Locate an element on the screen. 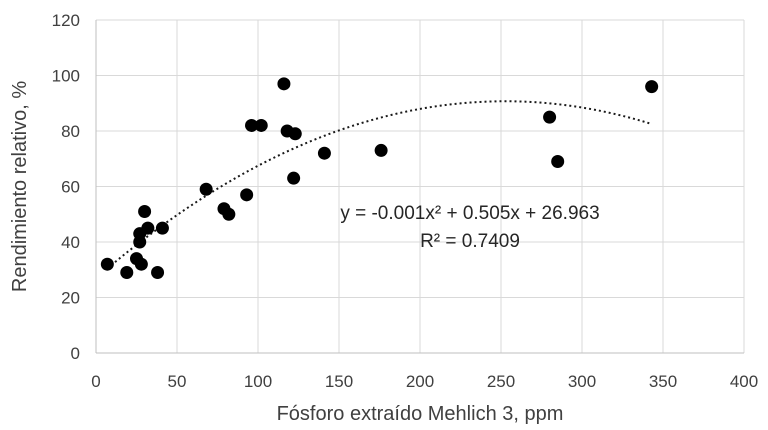  x-tick-label: 250 is located at coordinates (501, 381).